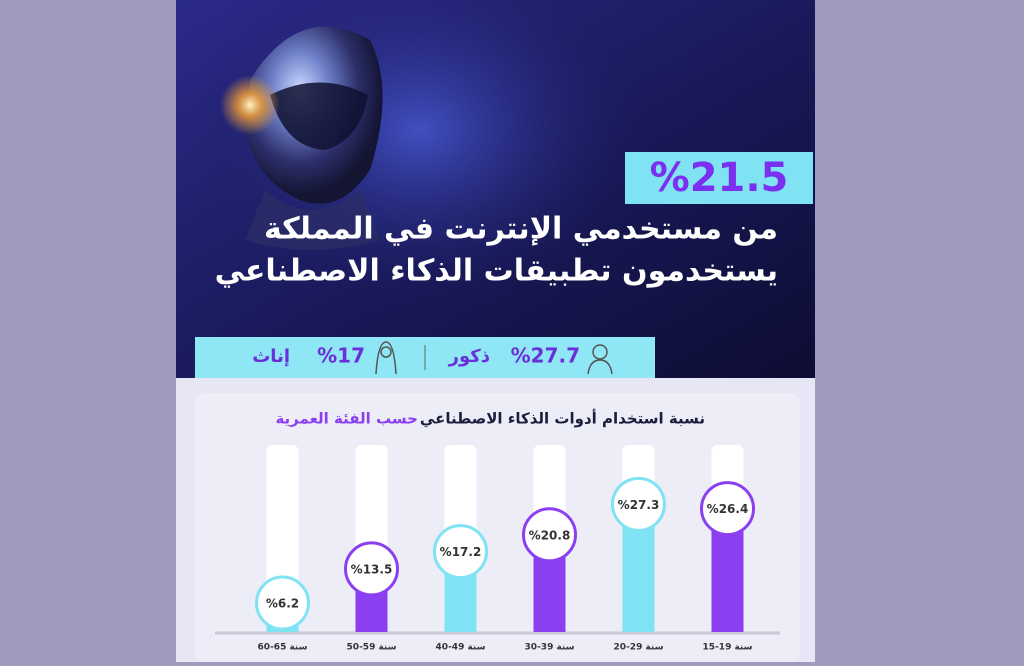 This screenshot has height=666, width=1024. What do you see at coordinates (545, 356) in the screenshot?
I see `male-value: %27.7` at bounding box center [545, 356].